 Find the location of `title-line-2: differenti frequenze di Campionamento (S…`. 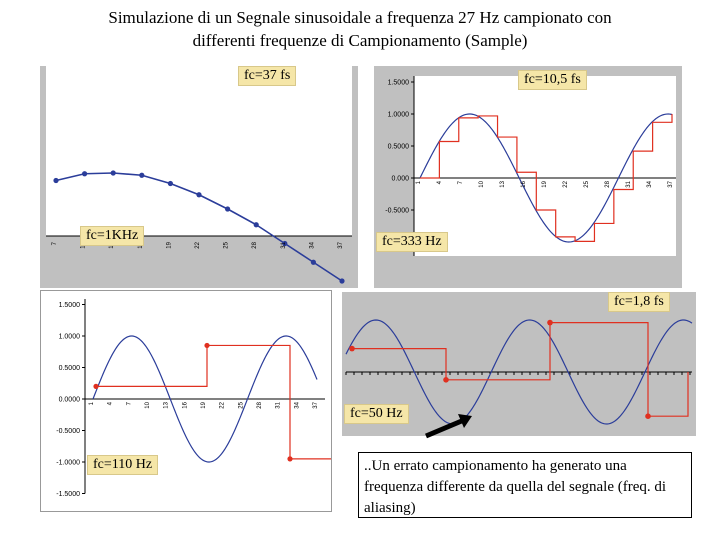

title-line-2: differenti frequenze di Campionamento (S… is located at coordinates (360, 40).